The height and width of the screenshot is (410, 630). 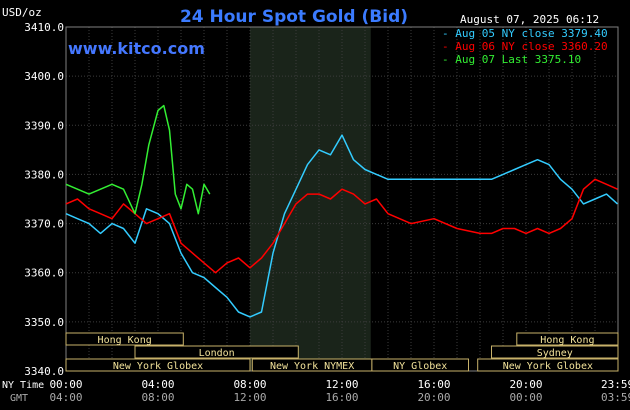 What do you see at coordinates (433, 397) in the screenshot?
I see `x2-tick-label: 20:00` at bounding box center [433, 397].